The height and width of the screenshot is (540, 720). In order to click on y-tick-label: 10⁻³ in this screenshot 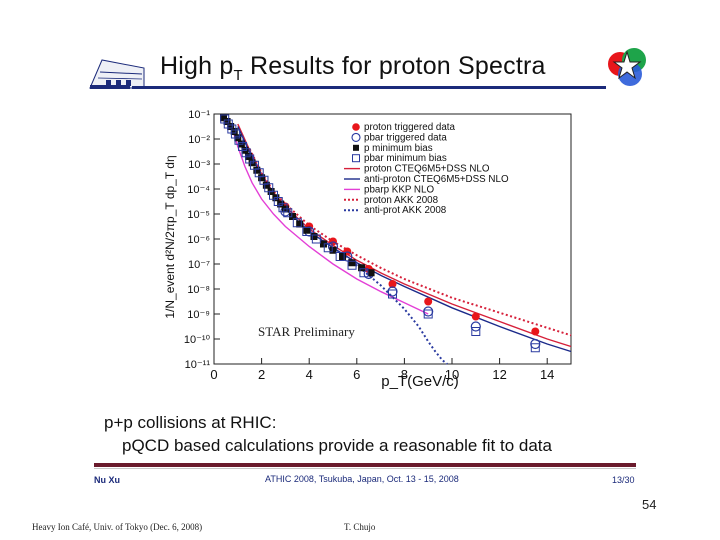, I will do `click(199, 165)`.